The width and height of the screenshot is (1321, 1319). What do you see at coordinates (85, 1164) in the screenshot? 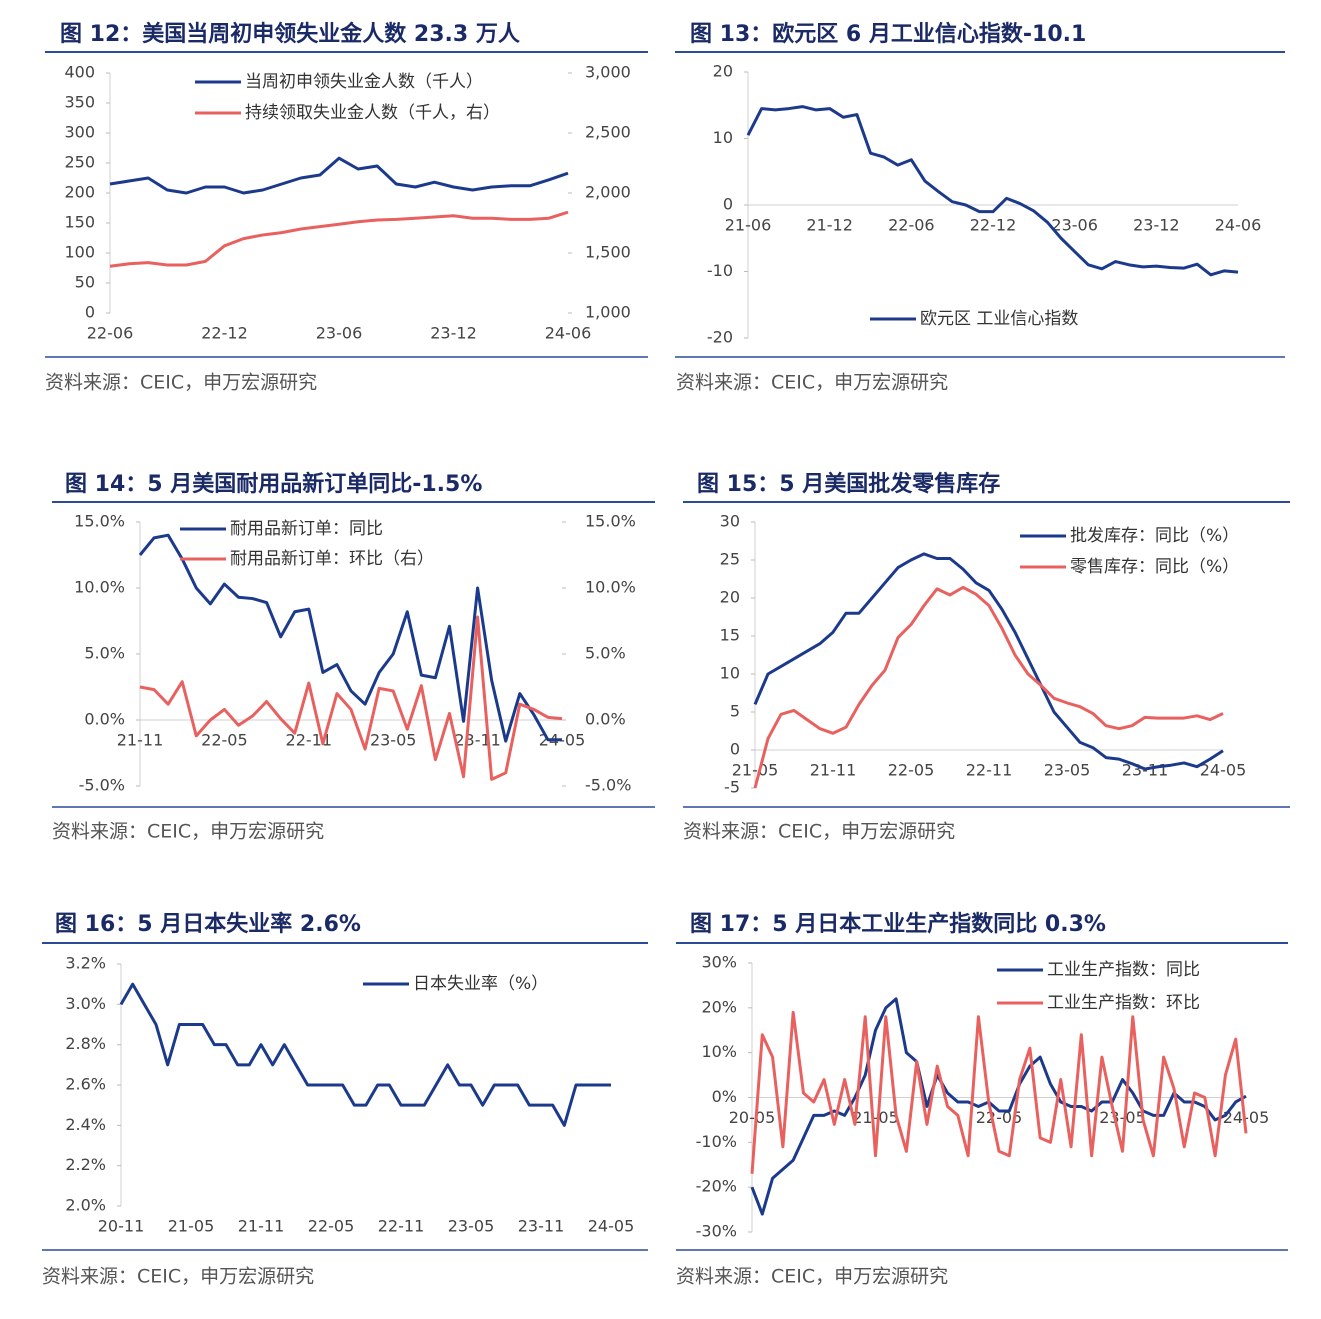
I see `y-tick-label: 2.2%` at bounding box center [85, 1164].